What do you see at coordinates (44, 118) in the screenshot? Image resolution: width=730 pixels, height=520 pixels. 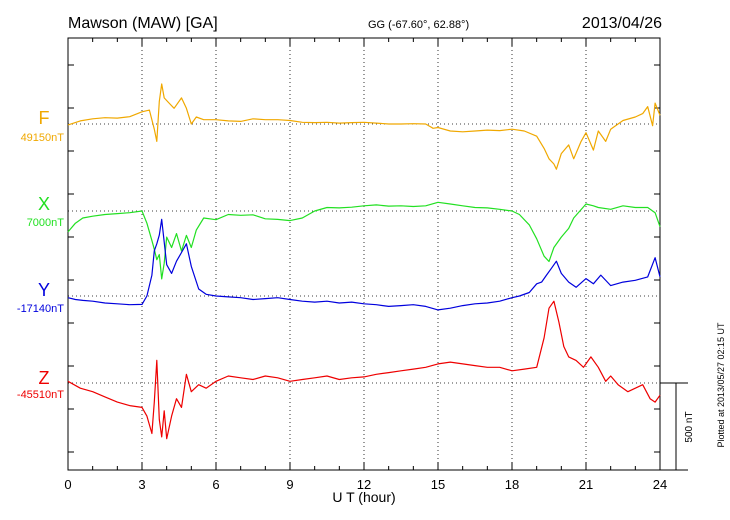 I see `series-name-F: F` at bounding box center [44, 118].